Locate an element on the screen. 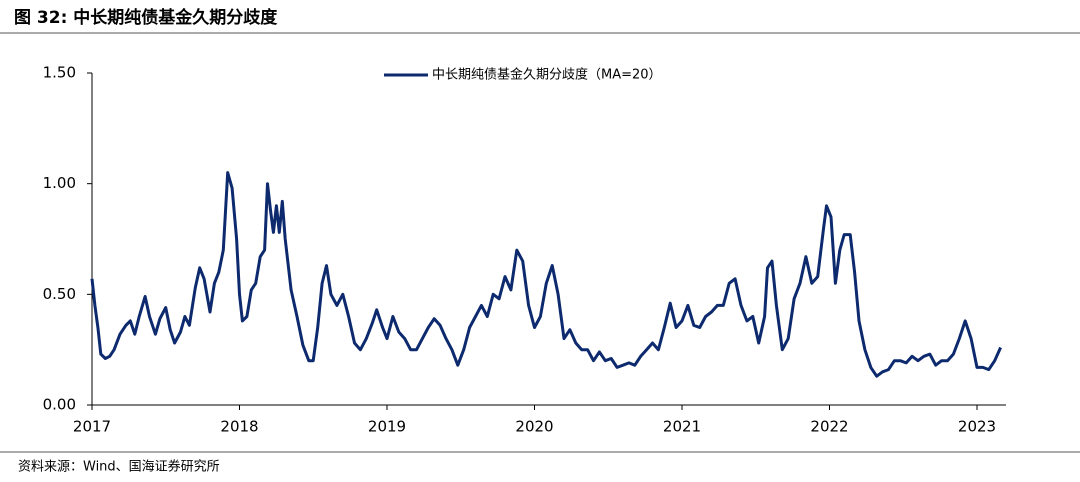 The image size is (1080, 482). y-tick-label: 1.50 is located at coordinates (59, 73).